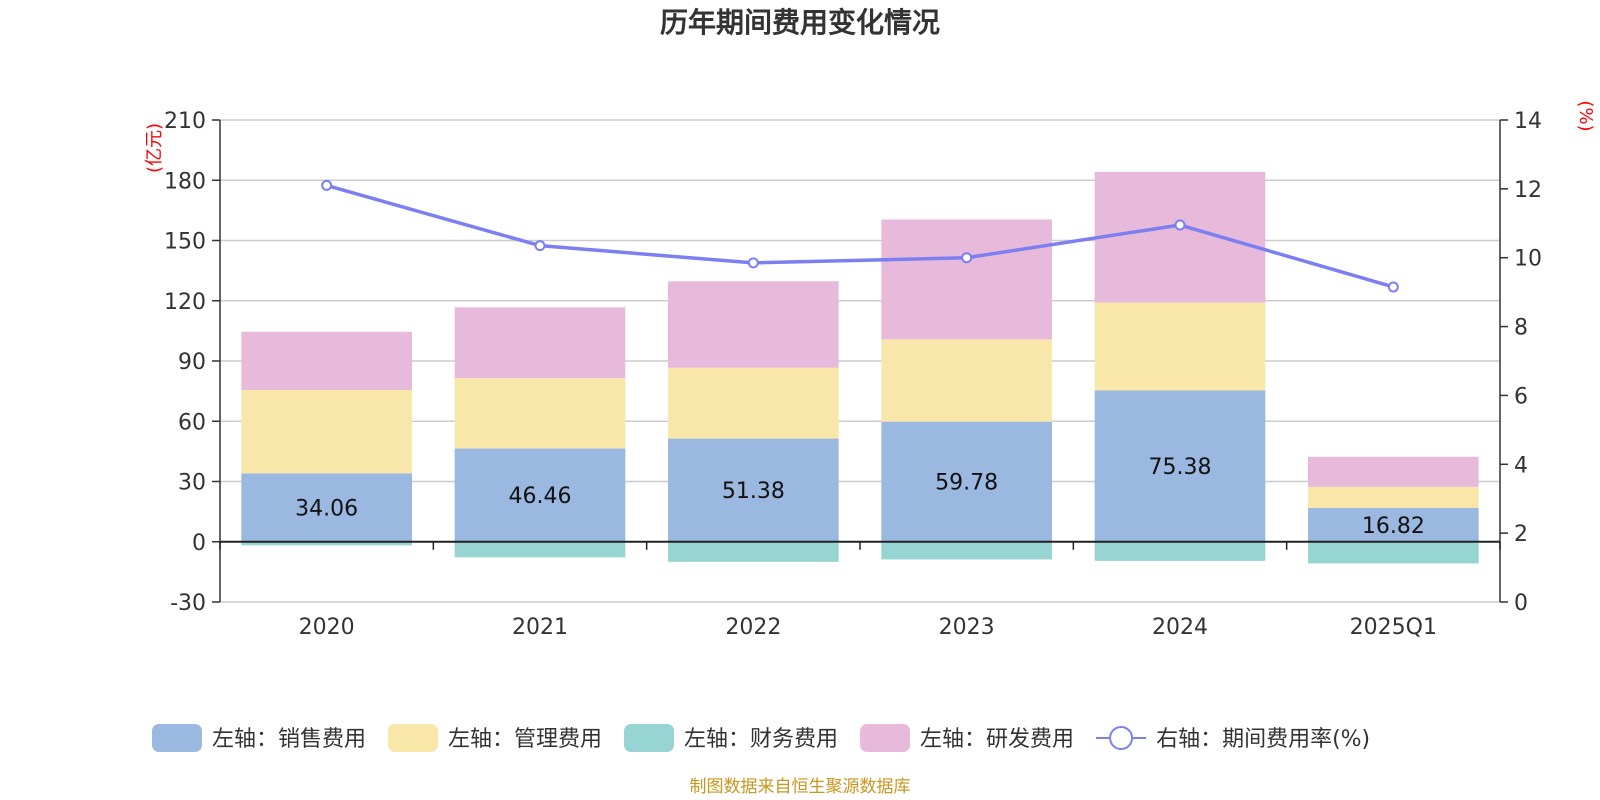  Describe the element at coordinates (185, 121) in the screenshot. I see `left-tick-label: 210` at that location.